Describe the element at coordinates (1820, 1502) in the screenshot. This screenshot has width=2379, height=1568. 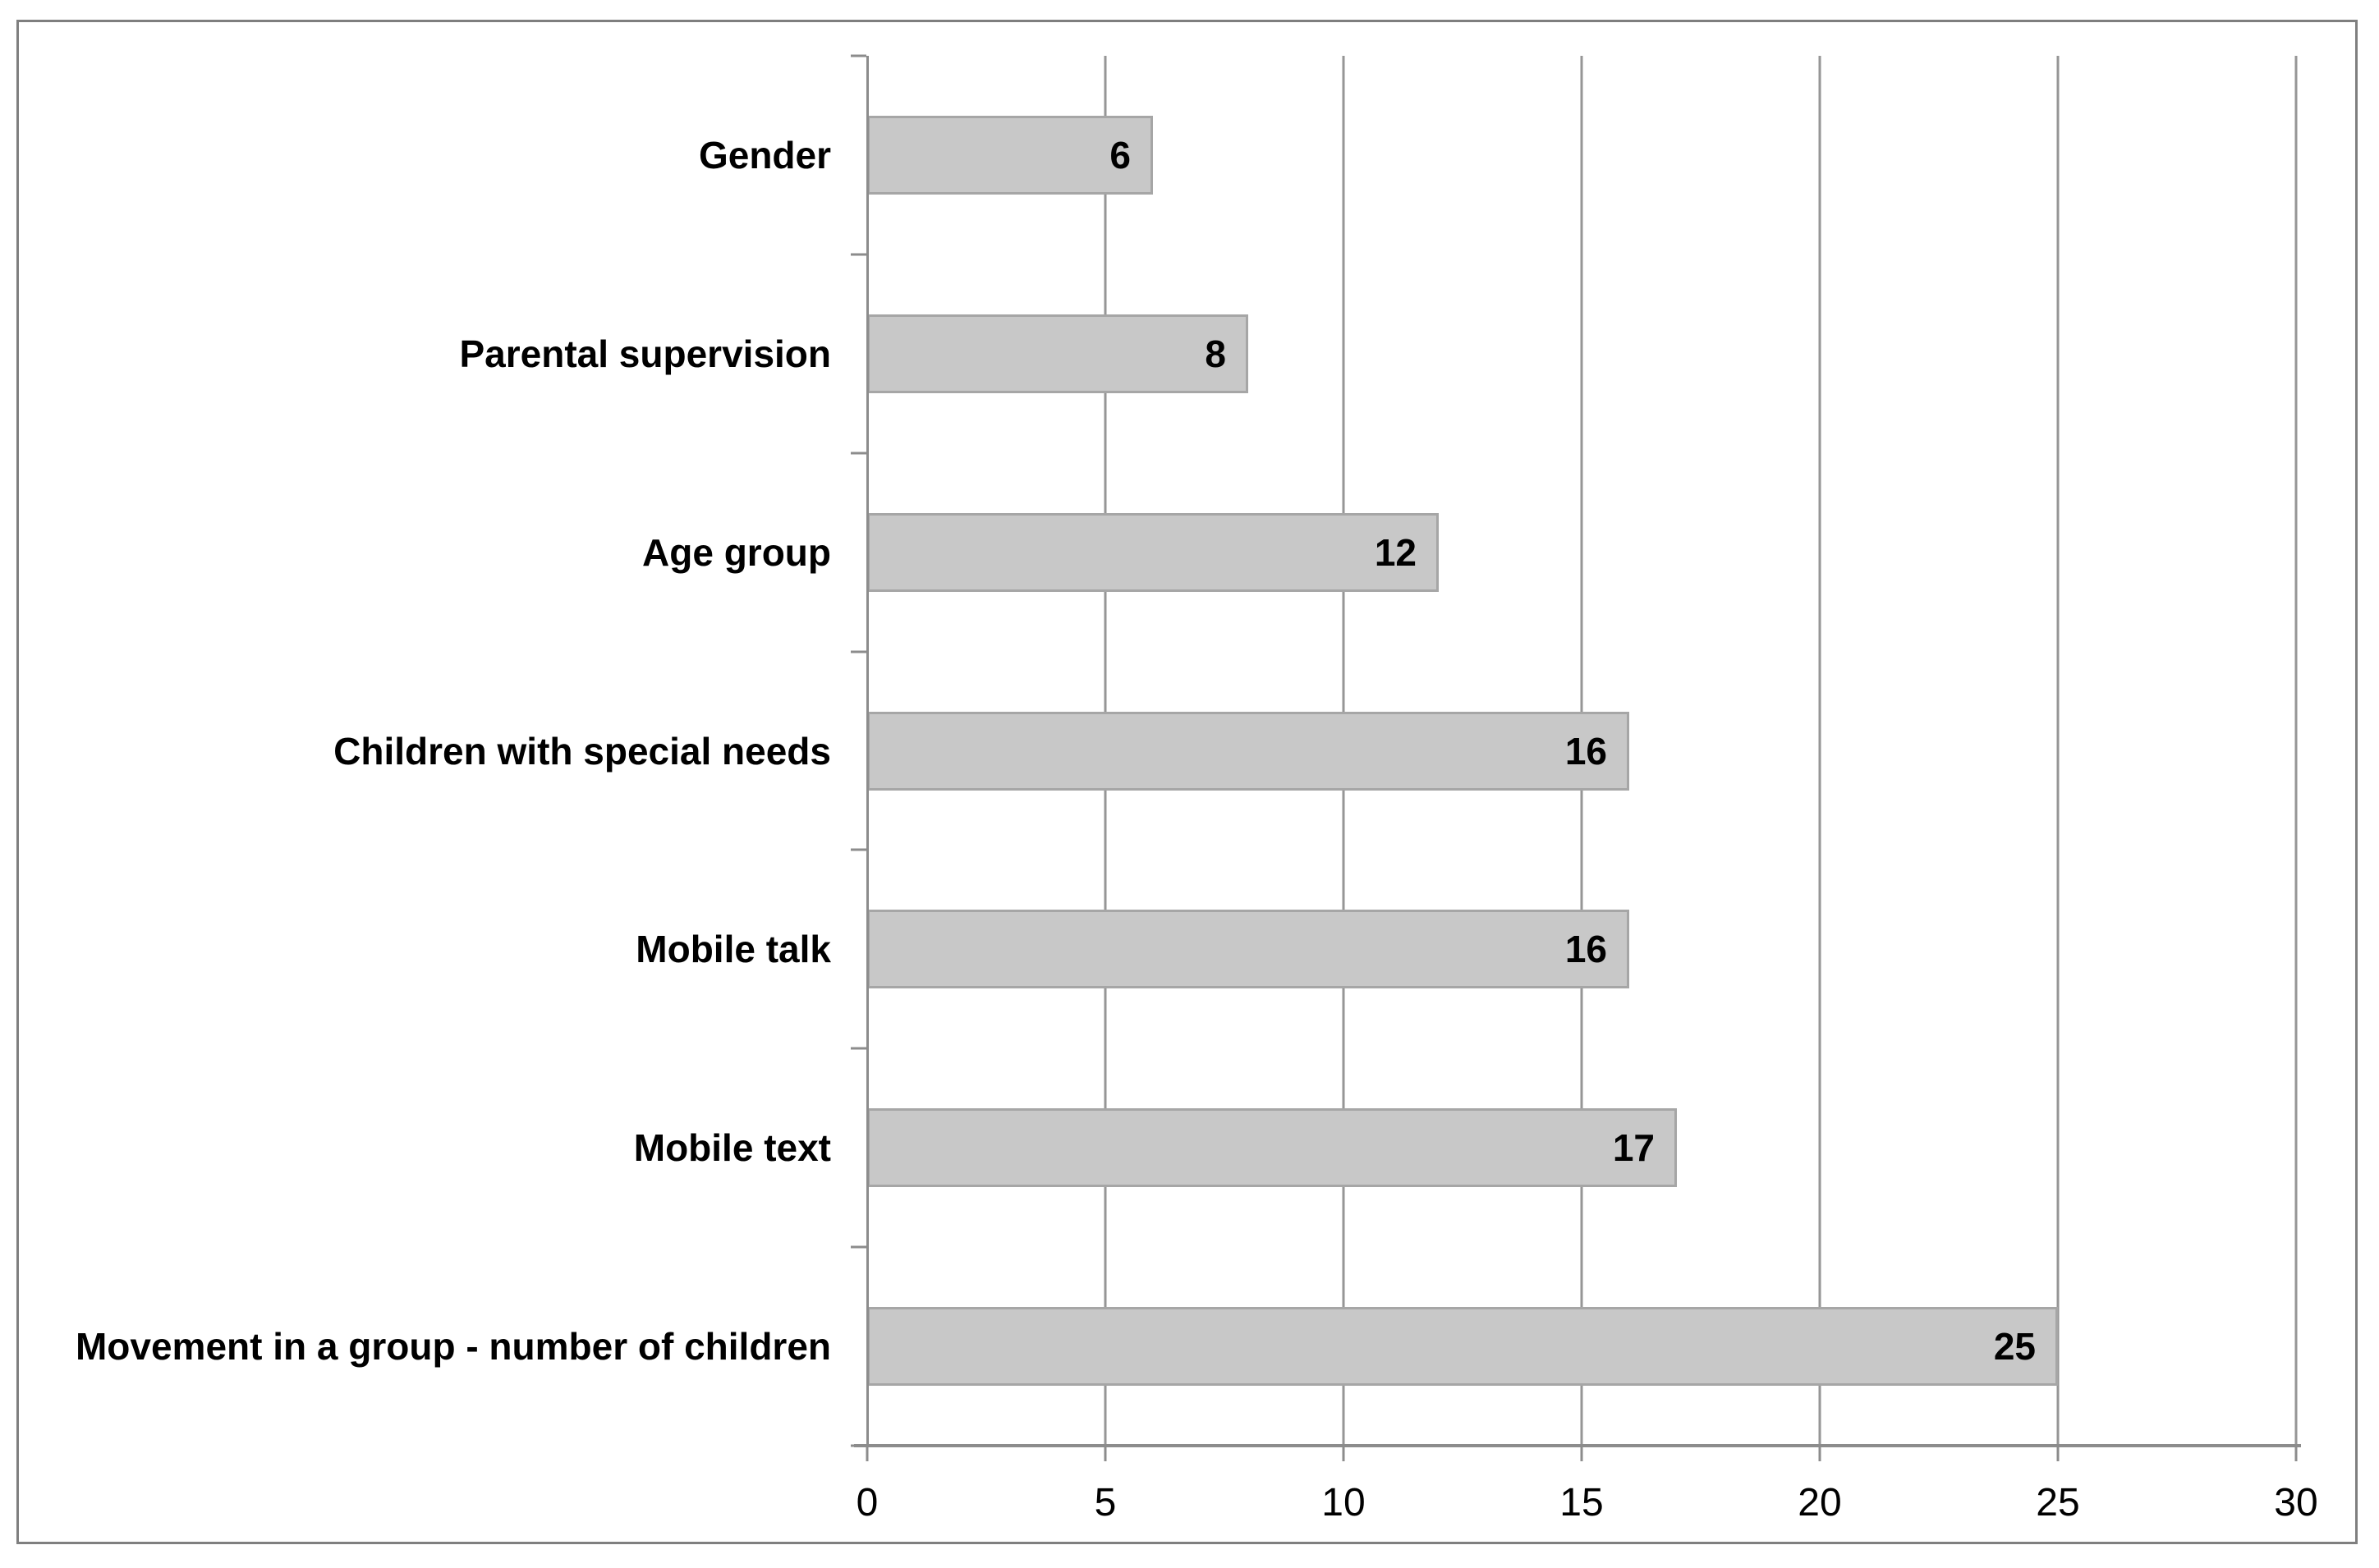
I see `x-tick-label: 20` at that location.